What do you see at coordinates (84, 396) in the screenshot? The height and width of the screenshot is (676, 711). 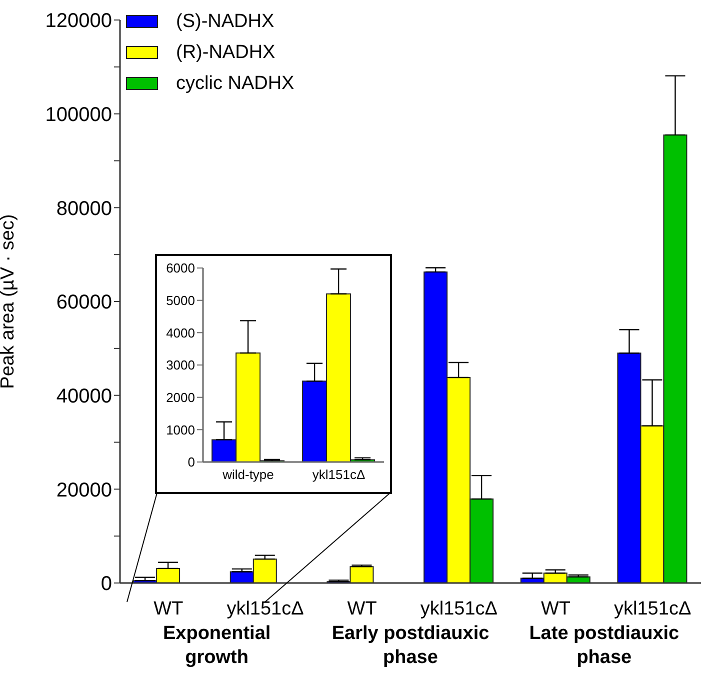 I see `y-tick-label: 40000` at bounding box center [84, 396].